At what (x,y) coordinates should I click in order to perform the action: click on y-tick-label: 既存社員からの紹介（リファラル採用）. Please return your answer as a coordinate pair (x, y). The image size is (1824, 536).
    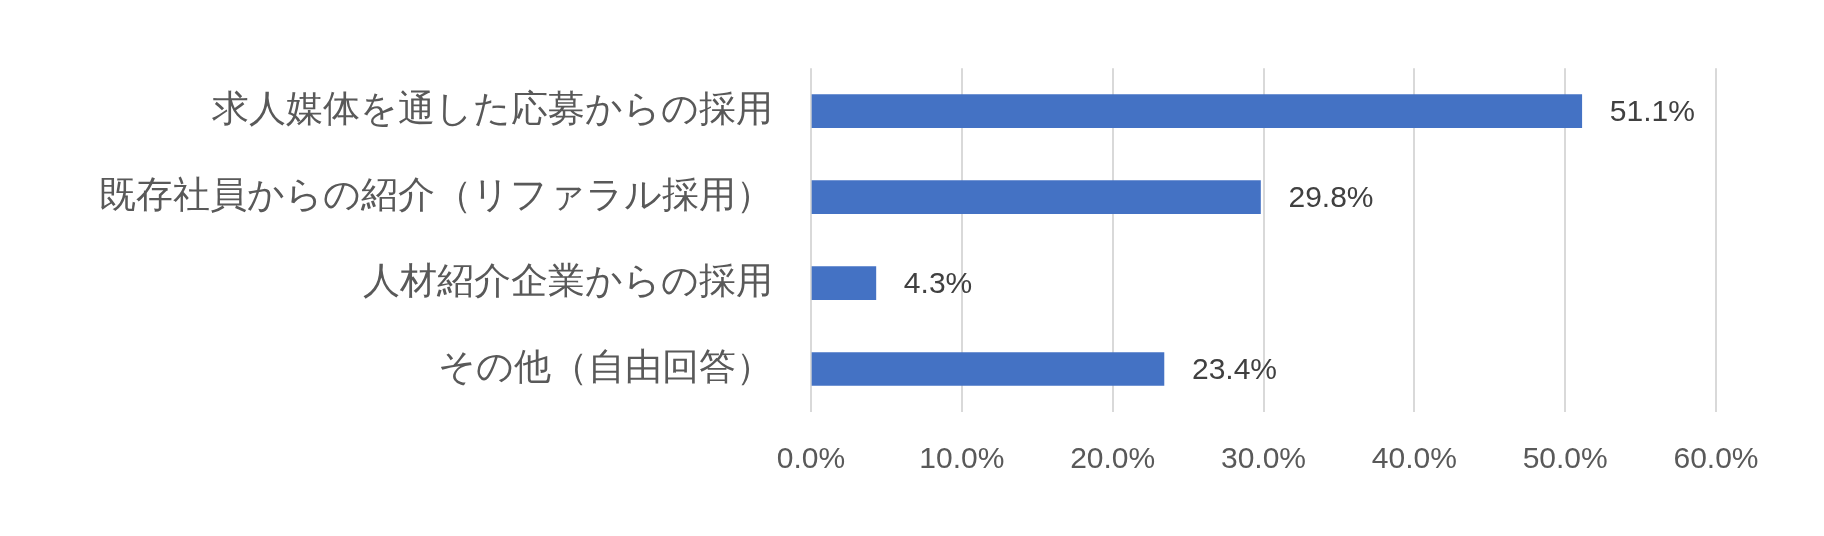
    Looking at the image, I should click on (436, 194).